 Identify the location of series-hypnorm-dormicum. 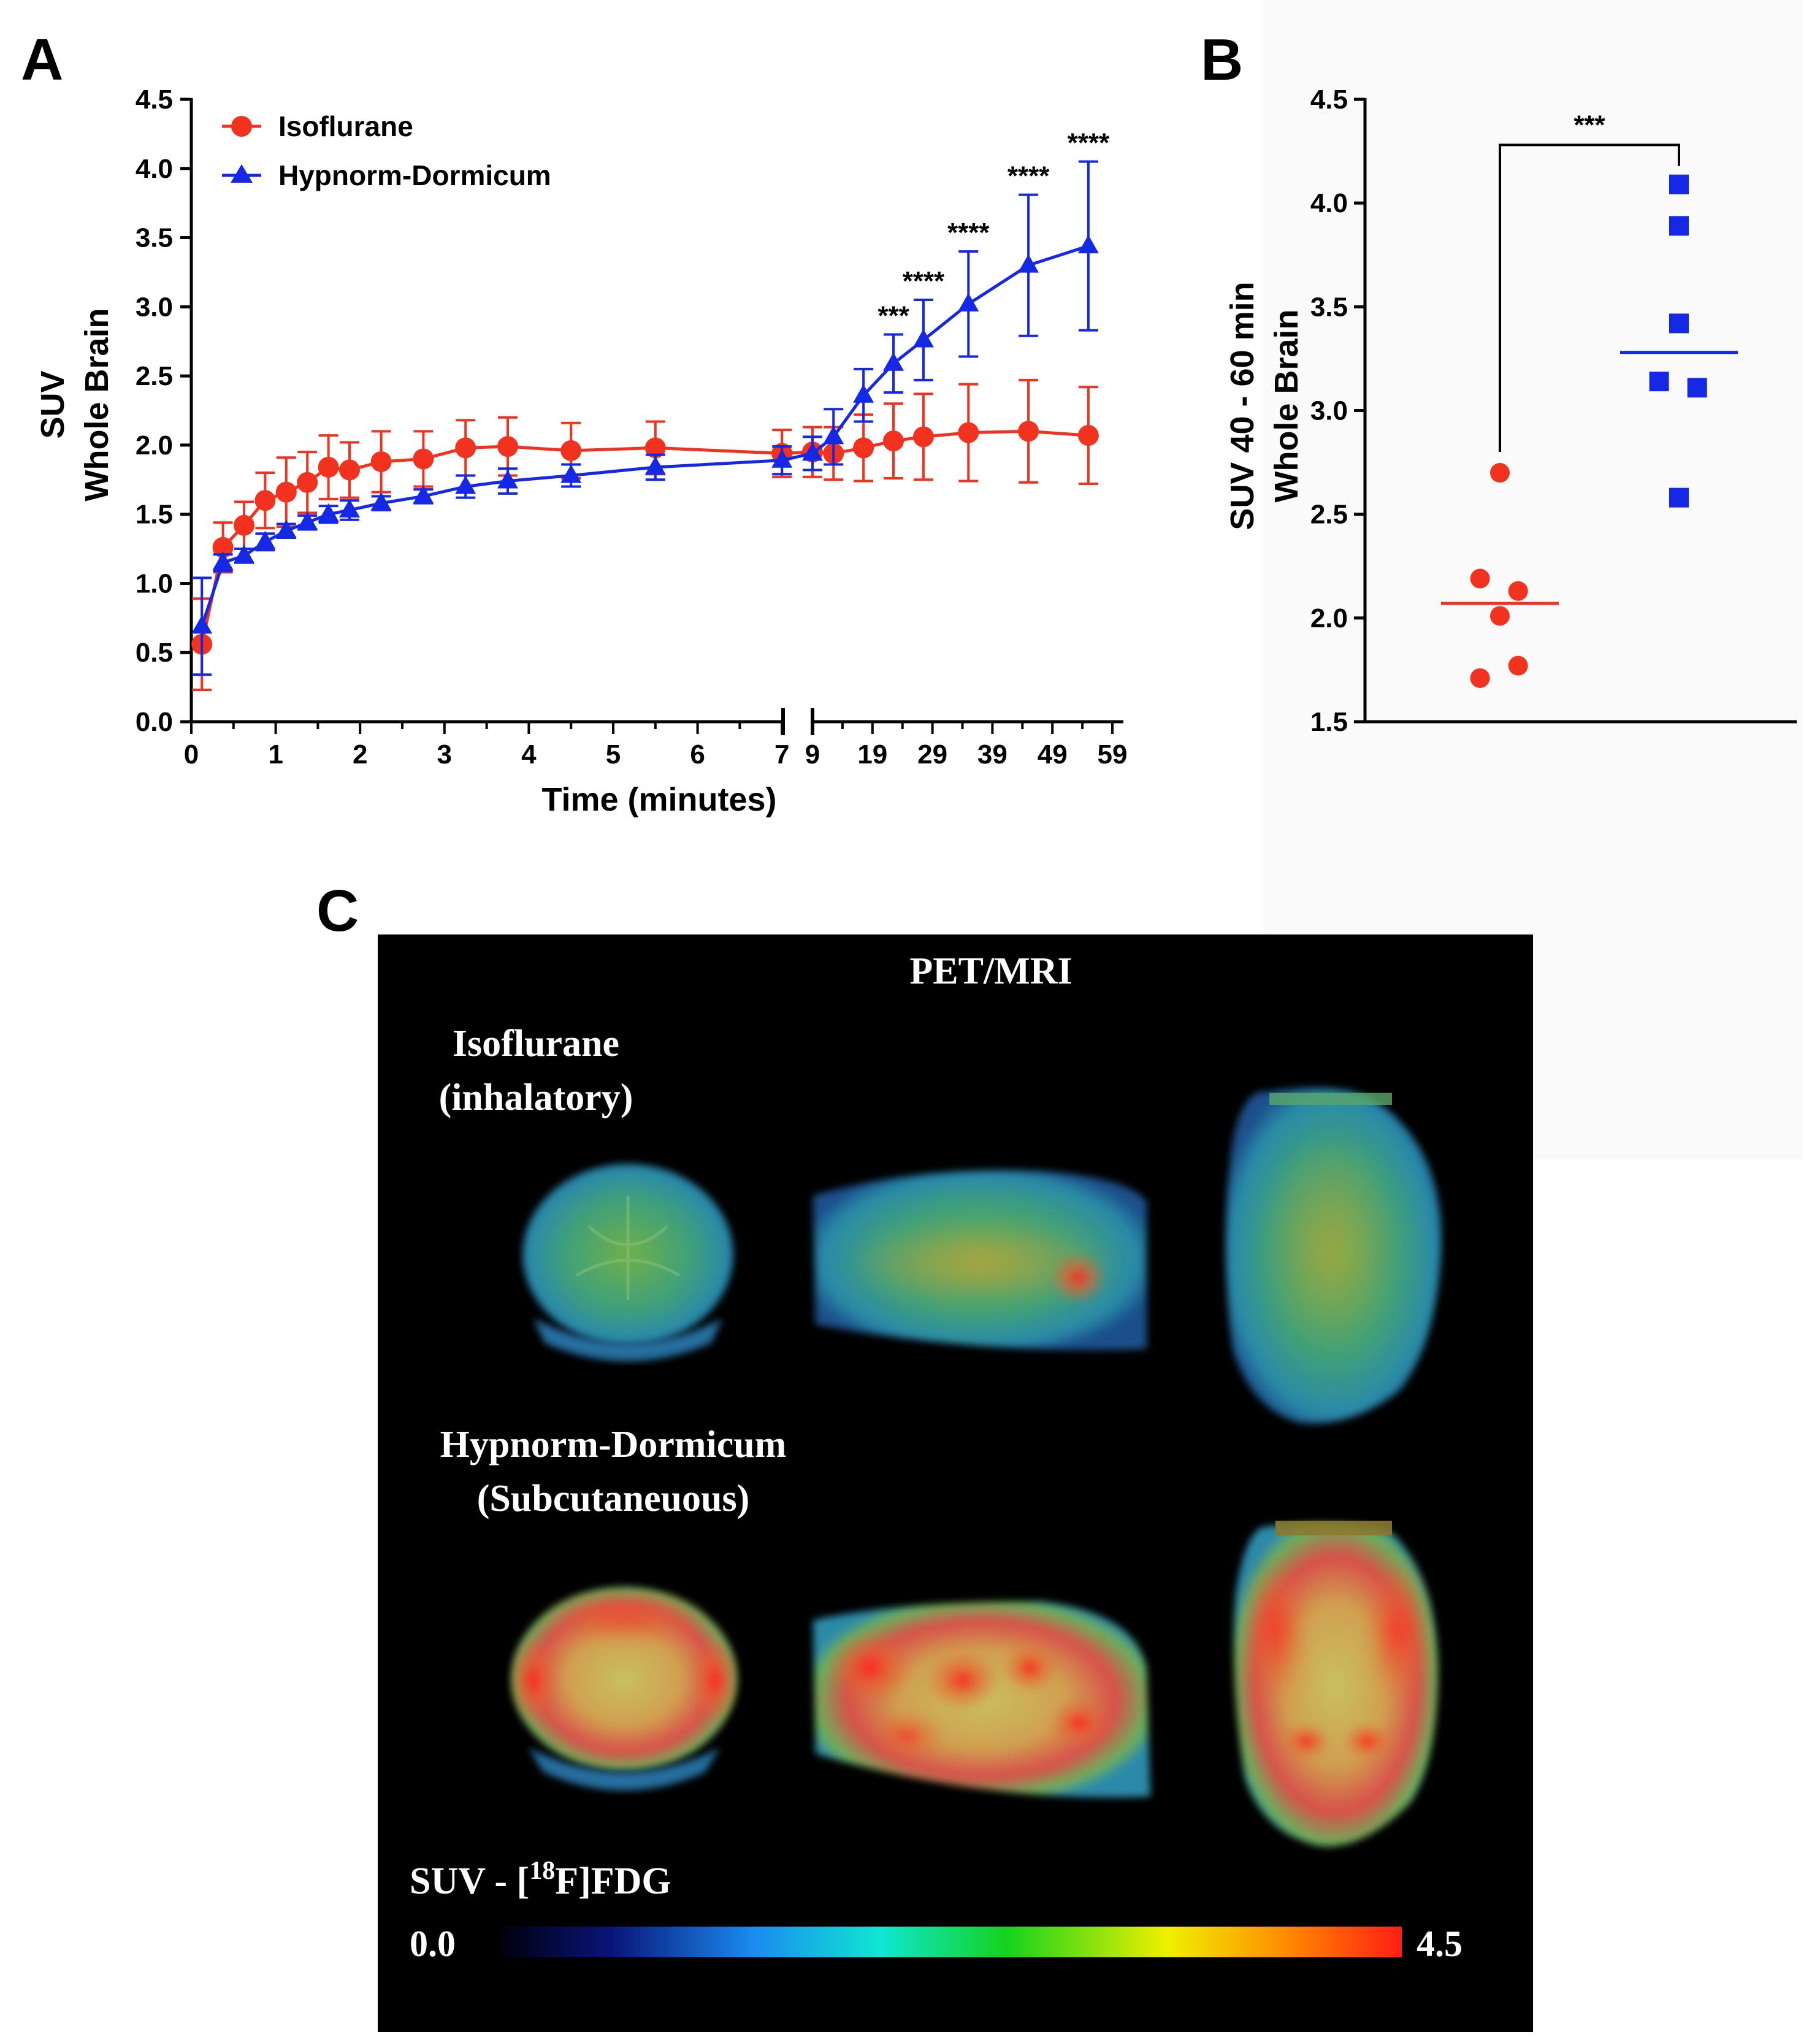
(645, 418).